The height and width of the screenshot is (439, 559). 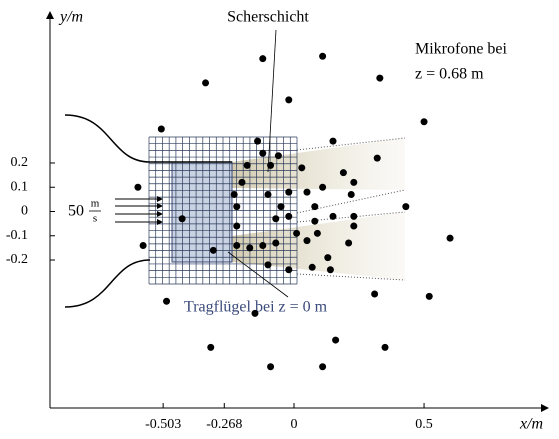 What do you see at coordinates (461, 49) in the screenshot?
I see `microphone-label: Mikrofone bei` at bounding box center [461, 49].